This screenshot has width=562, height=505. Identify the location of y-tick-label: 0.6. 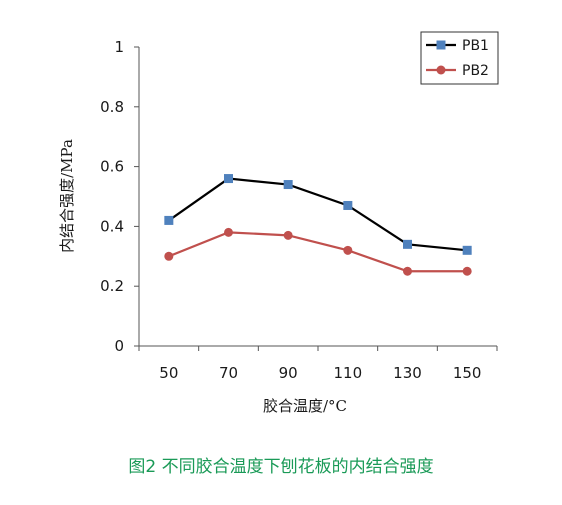
(112, 167).